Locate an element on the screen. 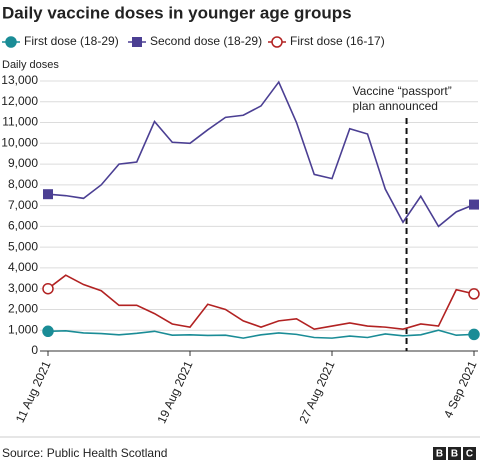 The height and width of the screenshot is (465, 480). legend-label: Second dose (18-29) is located at coordinates (206, 41).